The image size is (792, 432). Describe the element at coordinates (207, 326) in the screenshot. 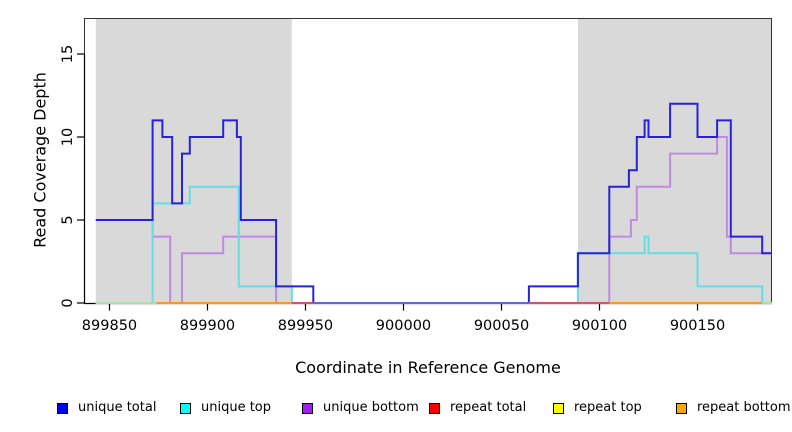

I see `x-tick-label: 899900` at that location.